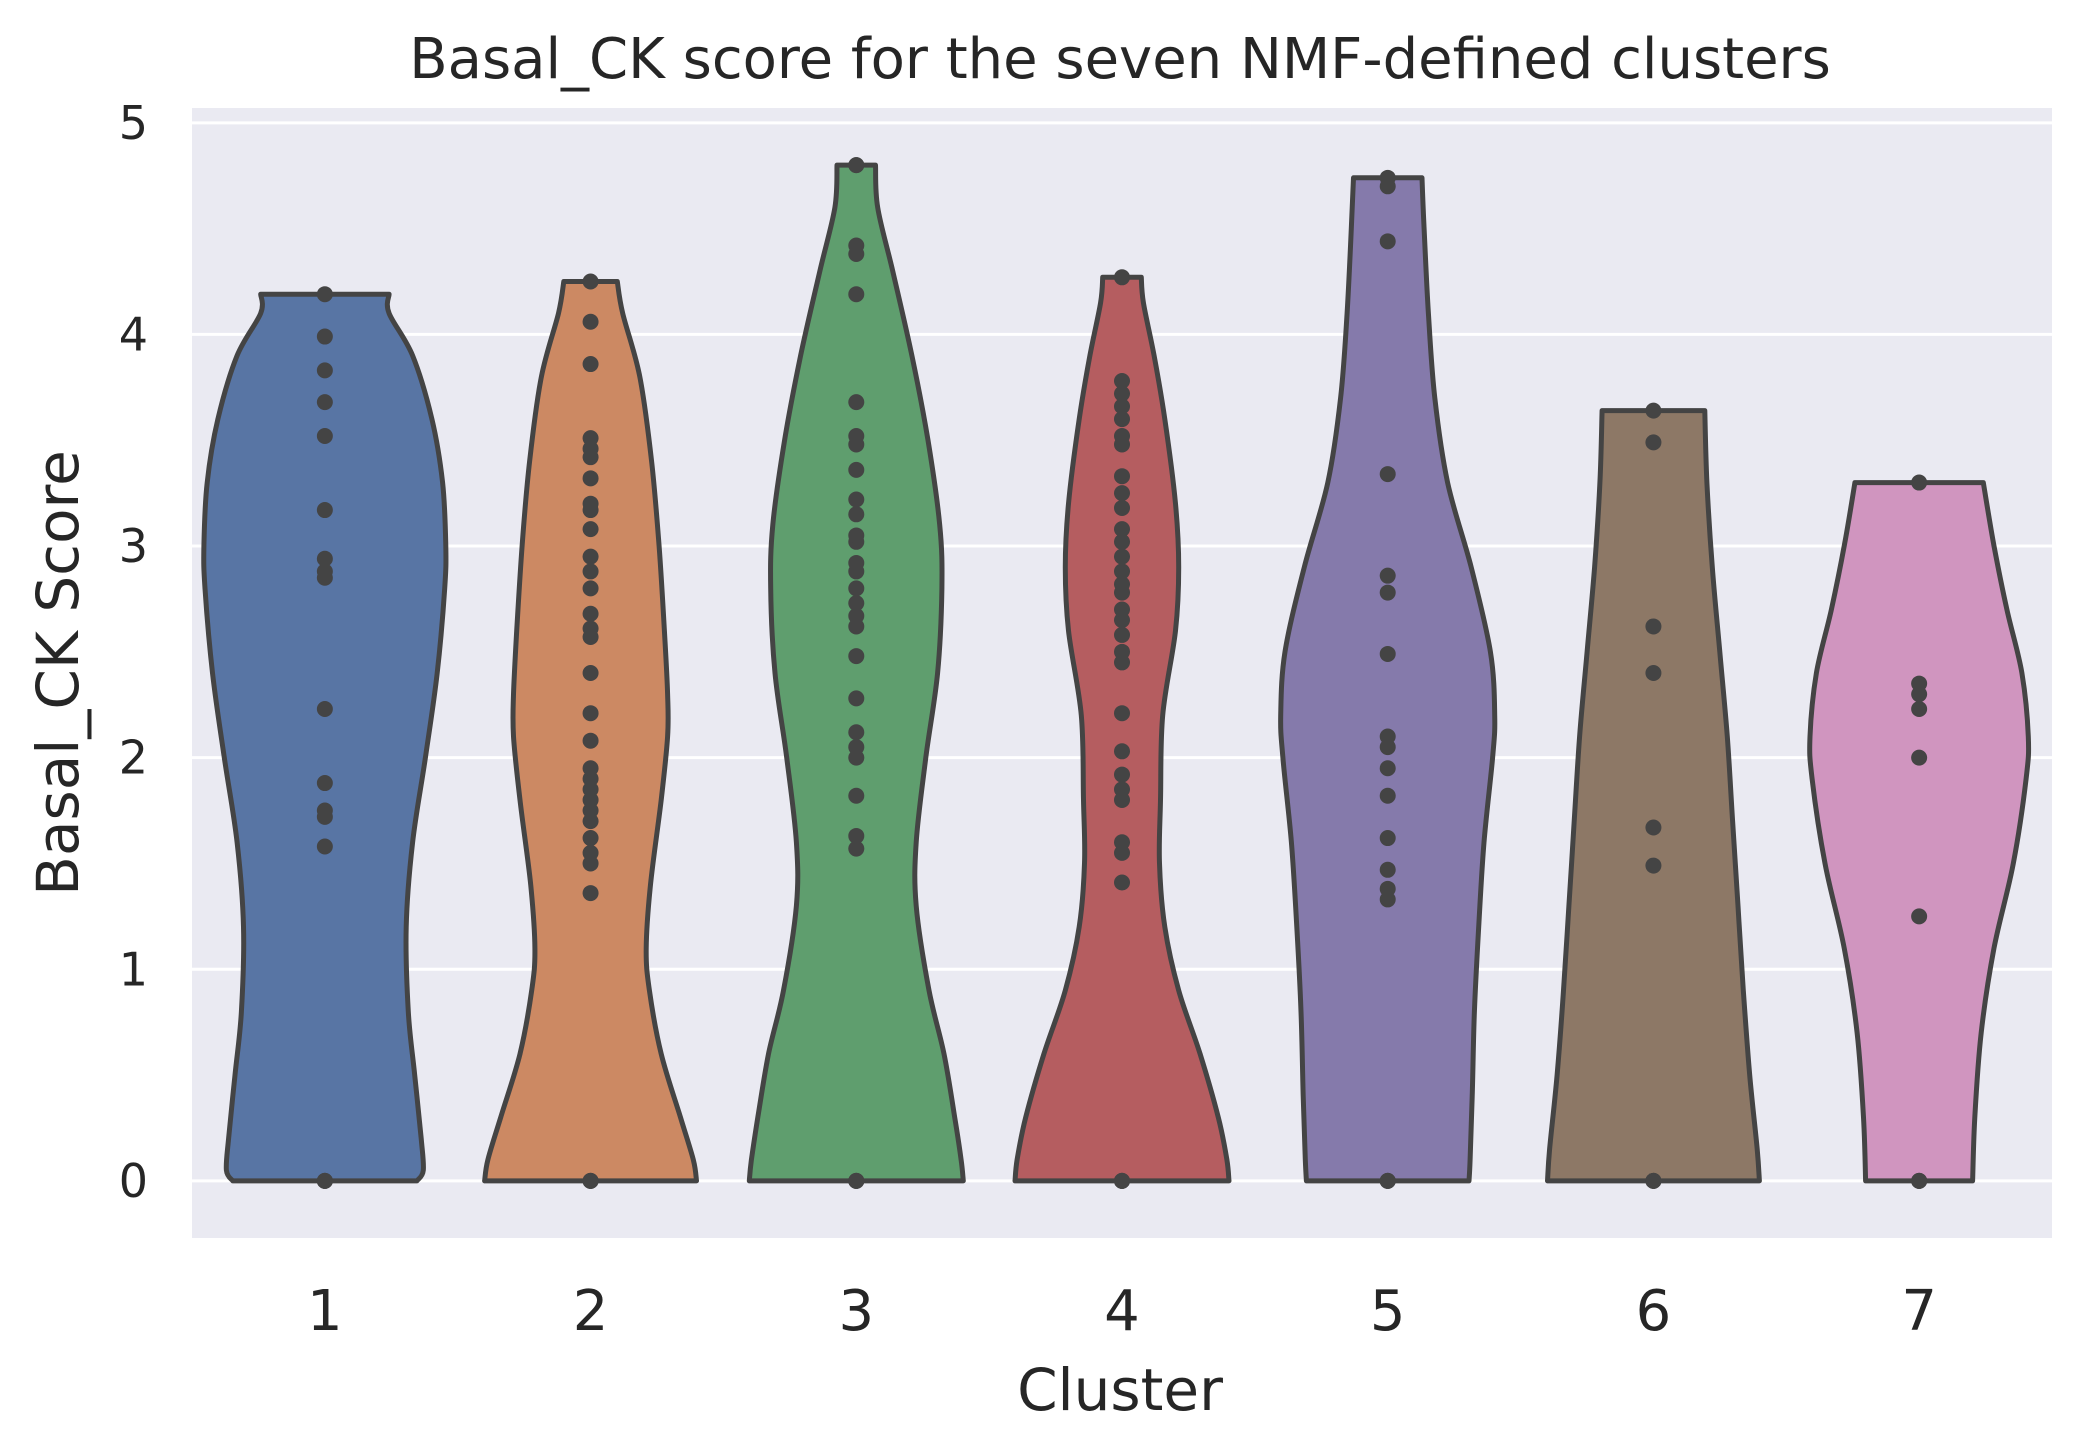 Image resolution: width=2083 pixels, height=1451 pixels. What do you see at coordinates (856, 1311) in the screenshot?
I see `x-tick-3: 3` at bounding box center [856, 1311].